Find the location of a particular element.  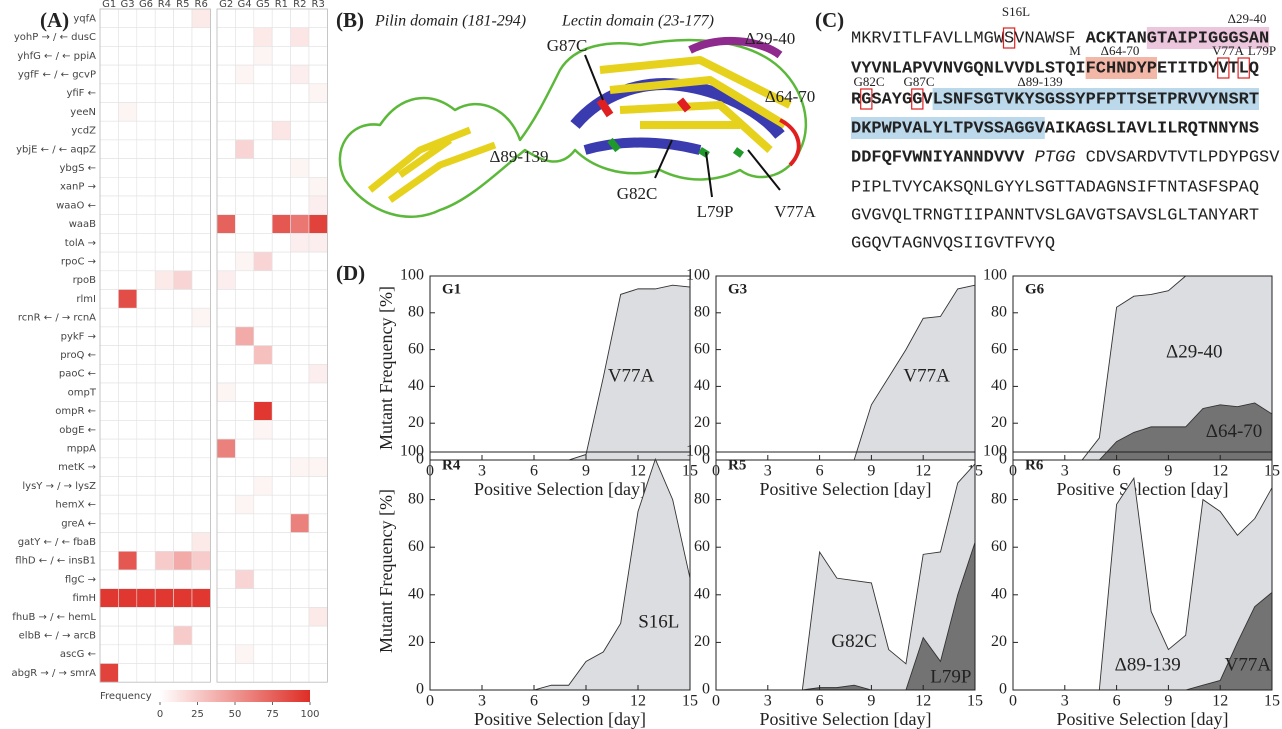

heatmap-border is located at coordinates (272, 345).